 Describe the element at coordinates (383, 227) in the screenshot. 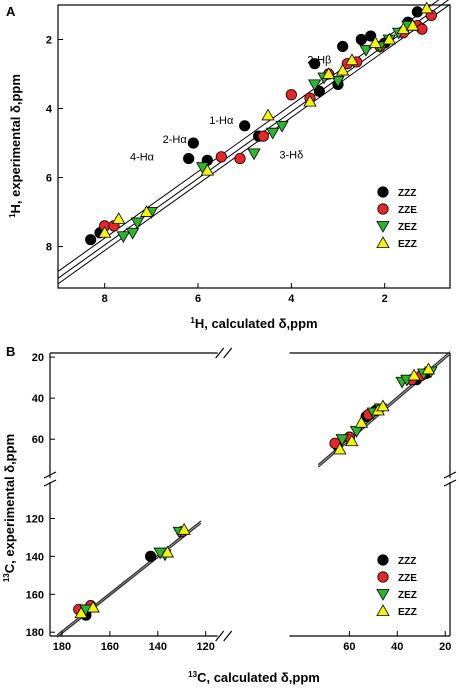

I see `legend-marker-a-zez` at that location.